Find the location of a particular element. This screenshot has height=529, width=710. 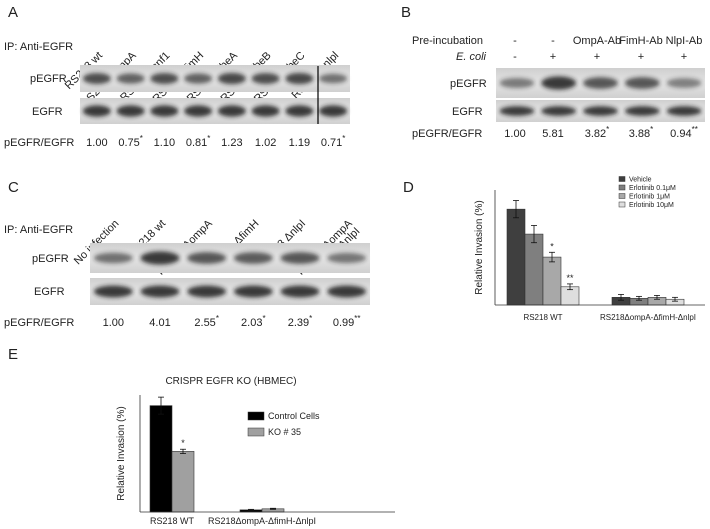

ratio-number: 2.39 is located at coordinates (298, 323).